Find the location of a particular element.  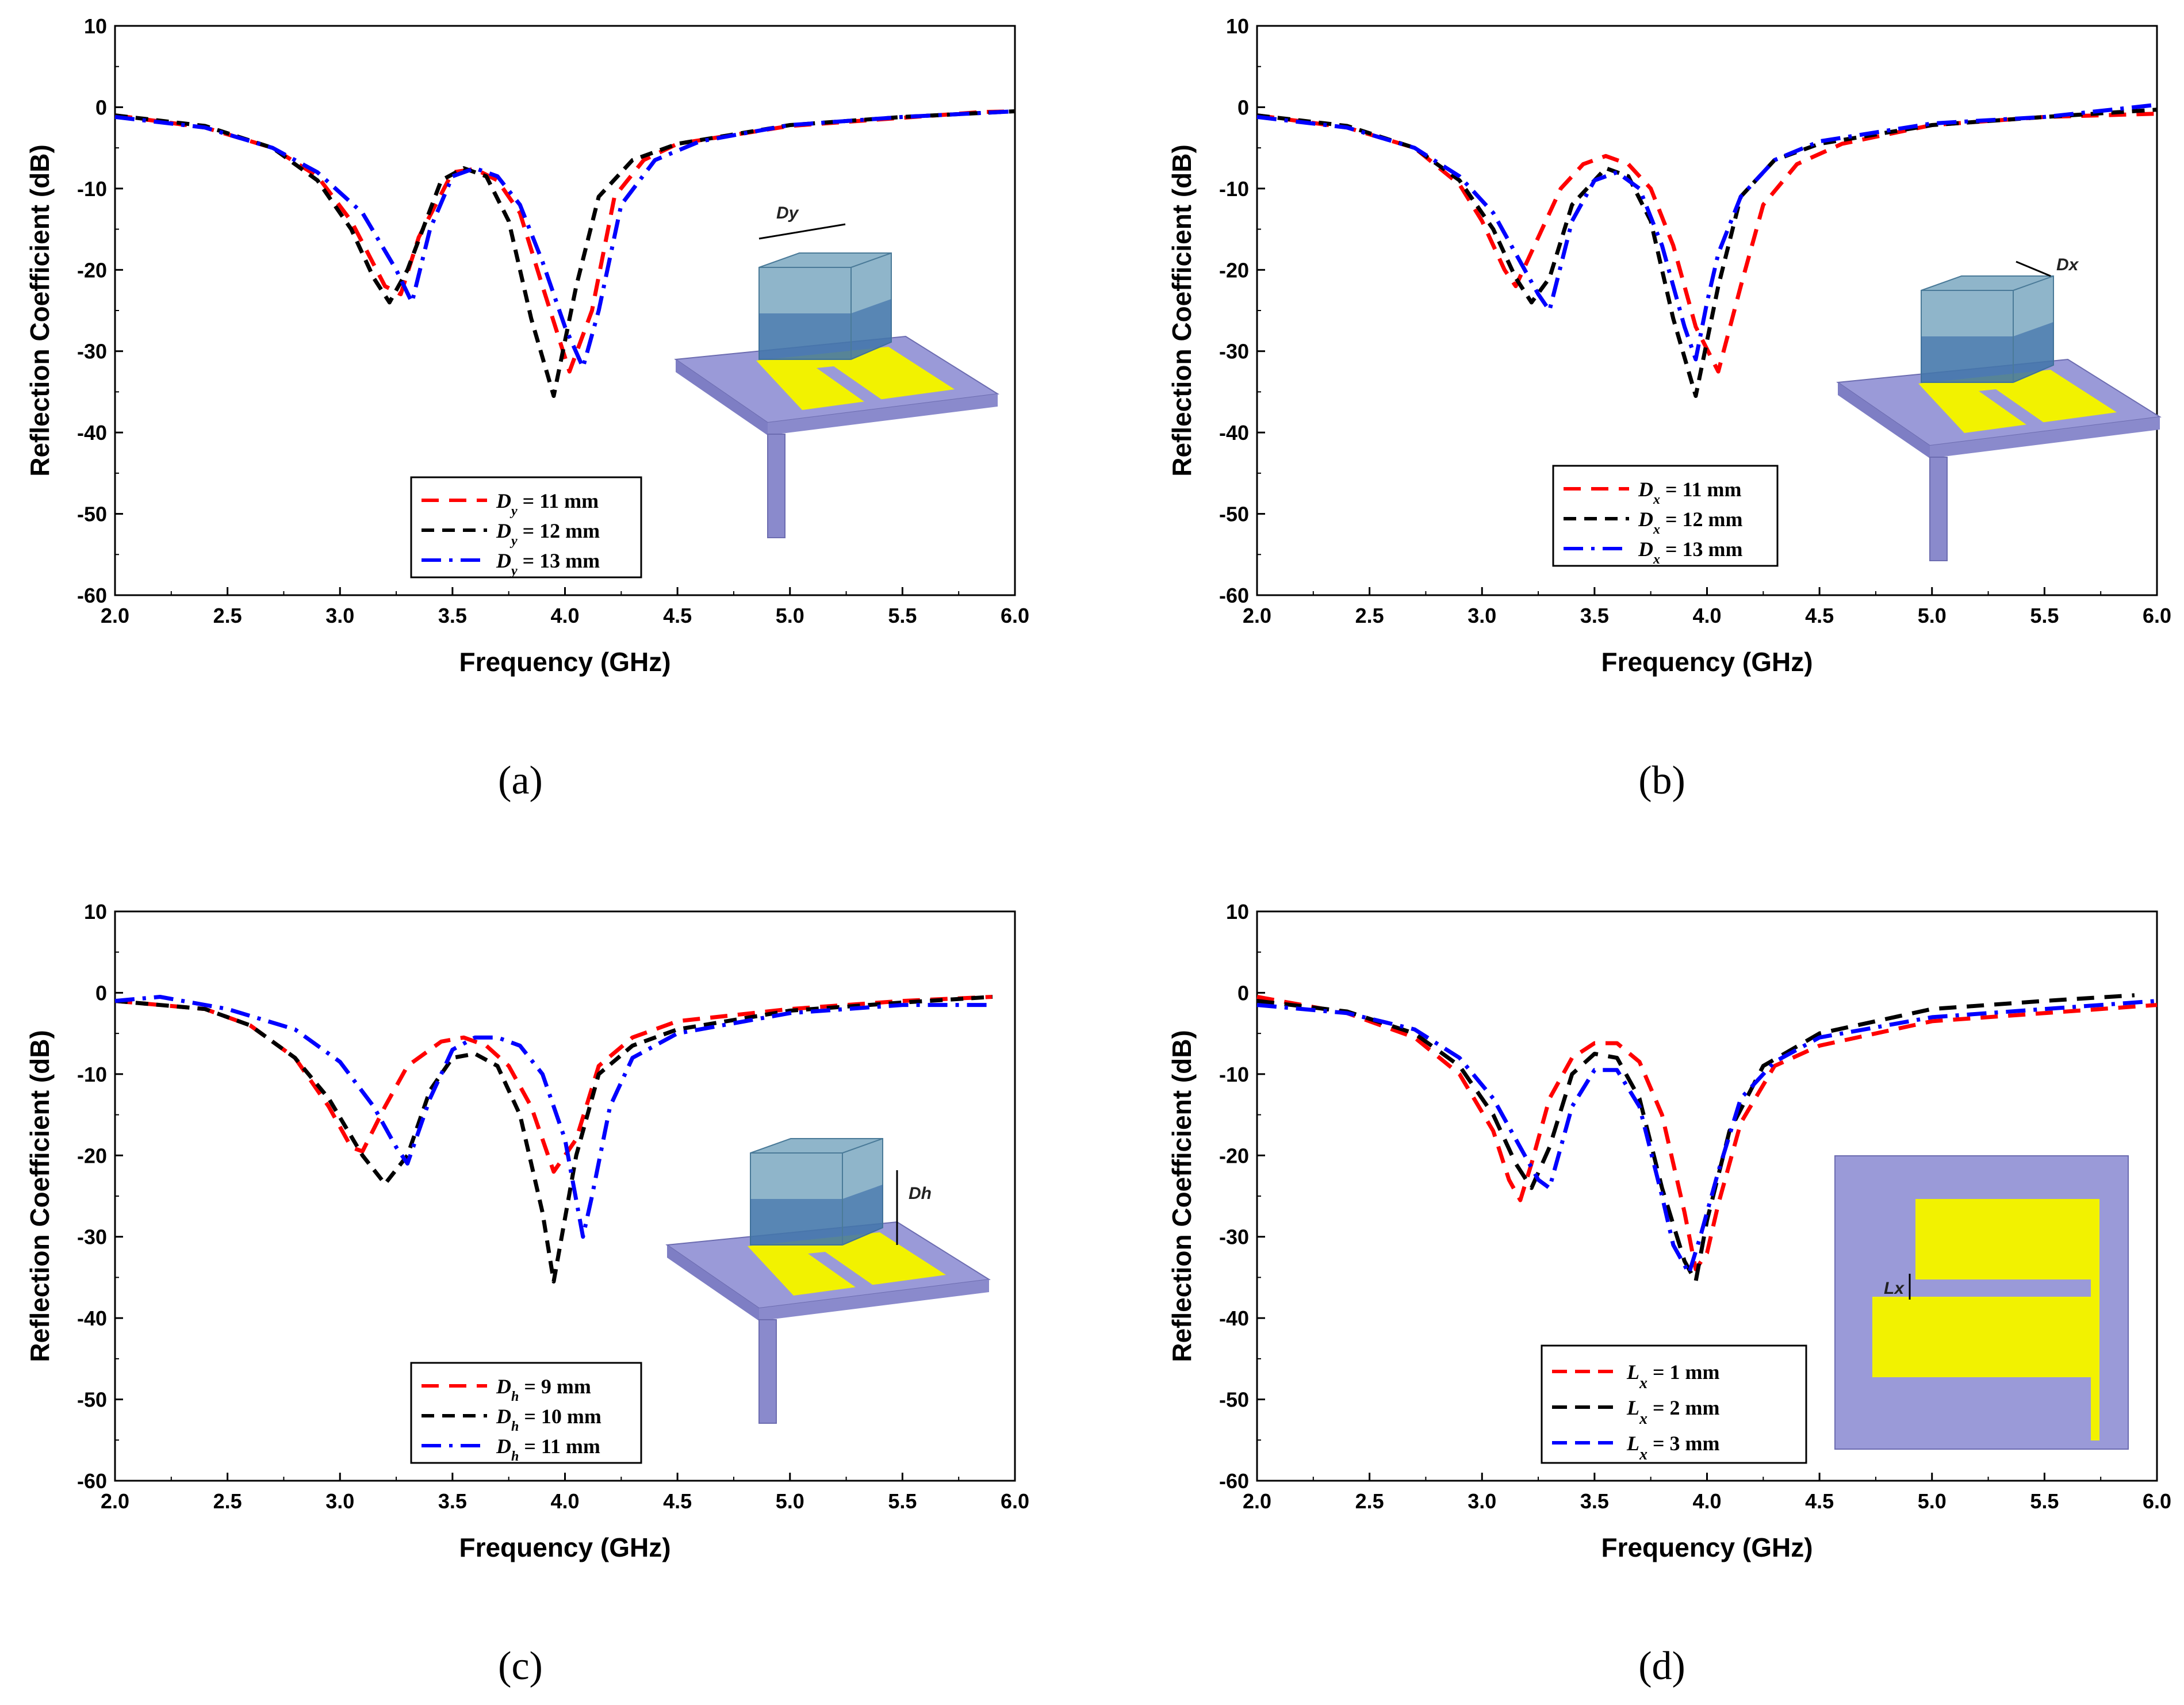

antenna-inset: Lx is located at coordinates (1981, 1302).